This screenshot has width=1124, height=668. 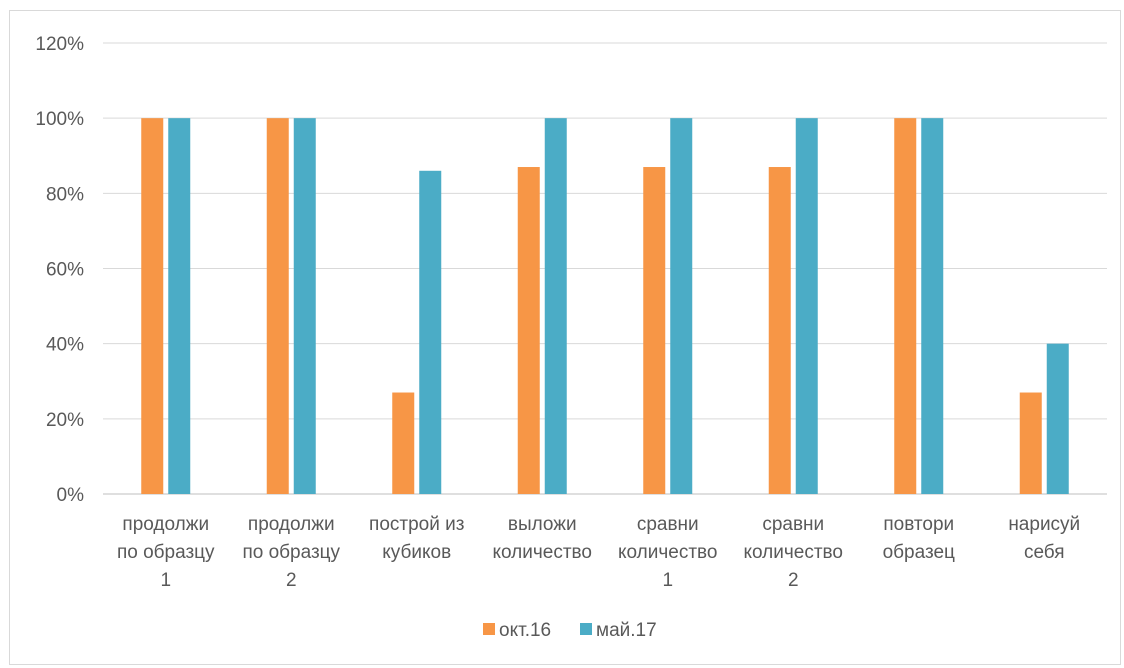 I want to click on y-tick-label: 100%, so click(x=59, y=119).